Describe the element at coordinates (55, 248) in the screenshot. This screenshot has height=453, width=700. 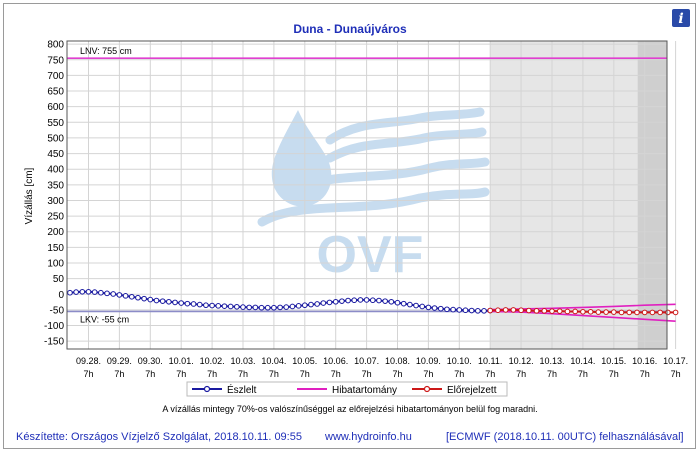
I see `y-tick-label: 150` at that location.